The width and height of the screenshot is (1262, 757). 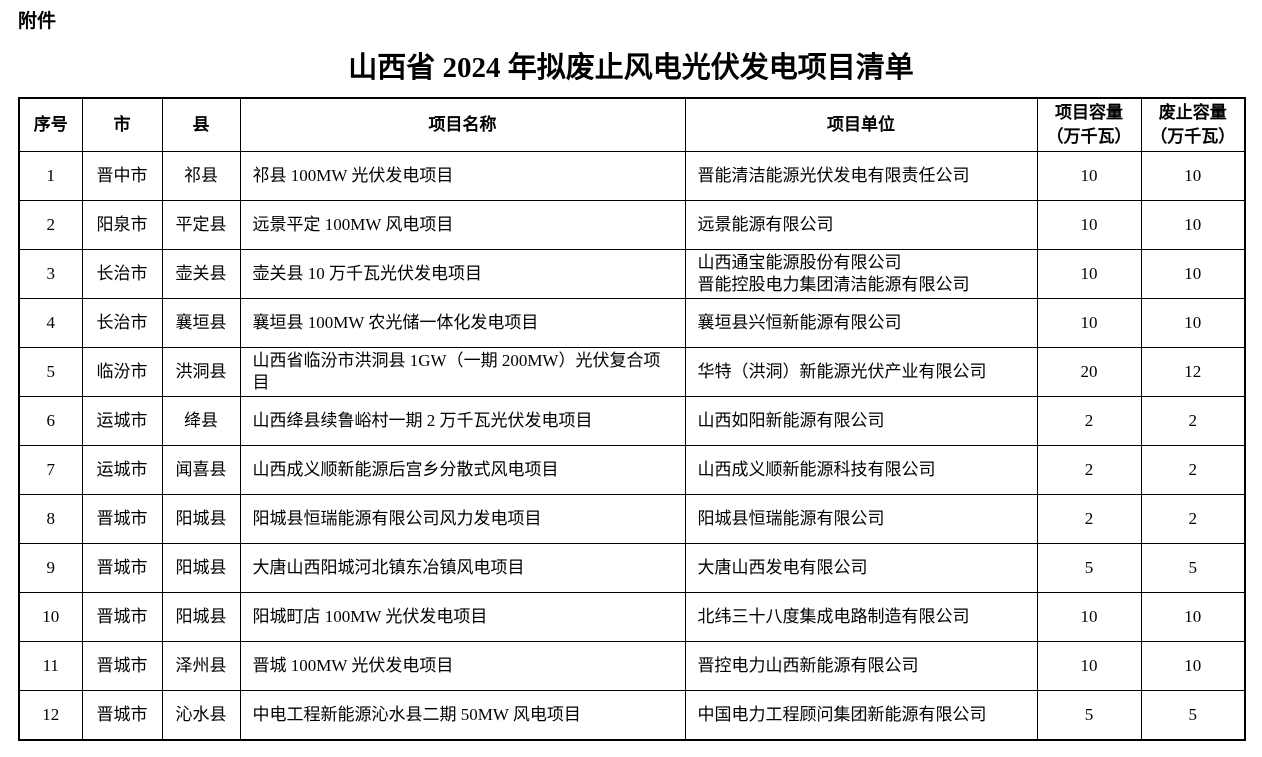 What do you see at coordinates (462, 519) in the screenshot?
I see `cell-project-name: 阳城县恒瑞能源有限公司风力发电项目` at bounding box center [462, 519].